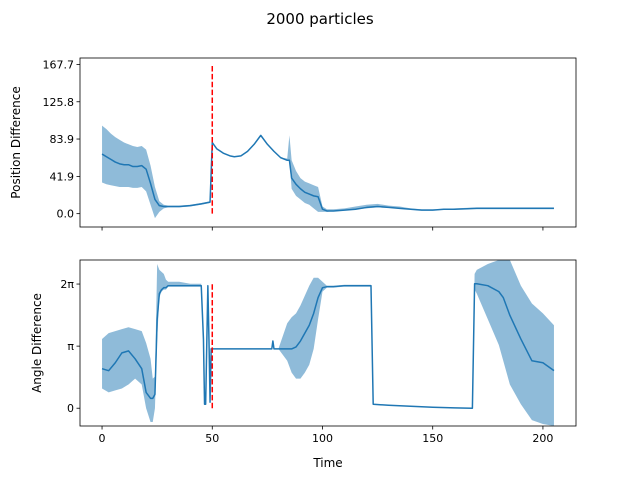 This screenshot has width=640, height=480. What do you see at coordinates (212, 438) in the screenshot?
I see `x-tick-label: 50` at bounding box center [212, 438].